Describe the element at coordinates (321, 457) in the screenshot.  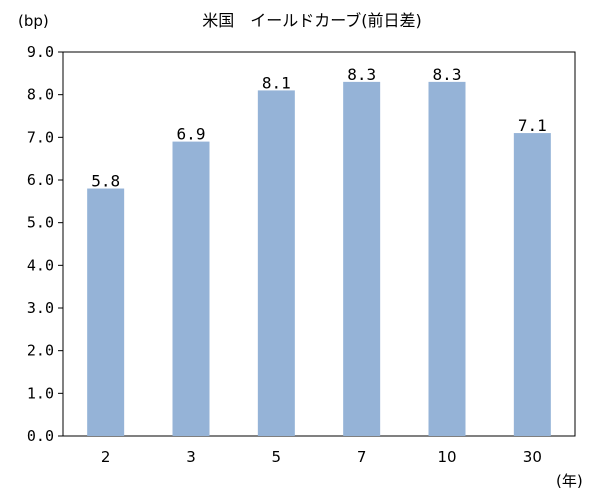
I see `x-axis: 2 3 5 7 10 30` at that location.